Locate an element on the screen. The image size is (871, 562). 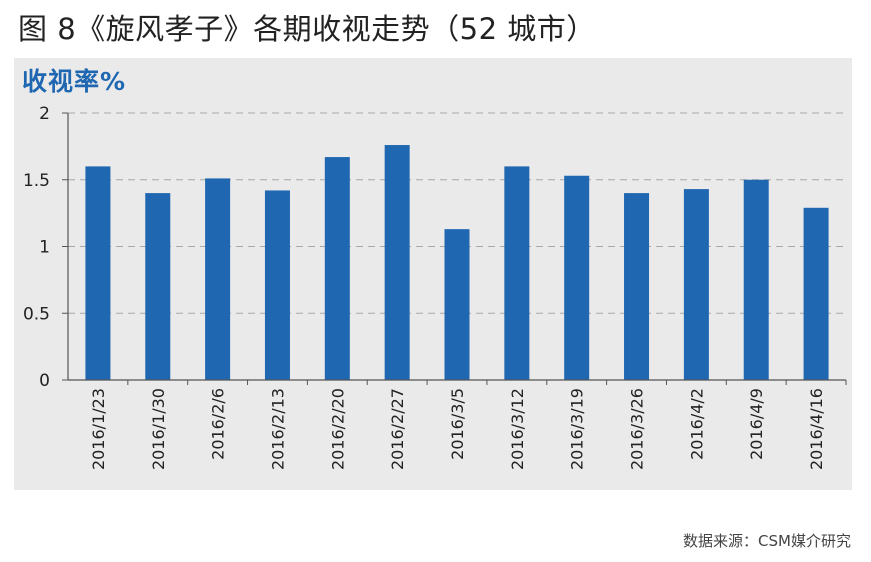
y-tick-label: 1 is located at coordinates (44, 248).